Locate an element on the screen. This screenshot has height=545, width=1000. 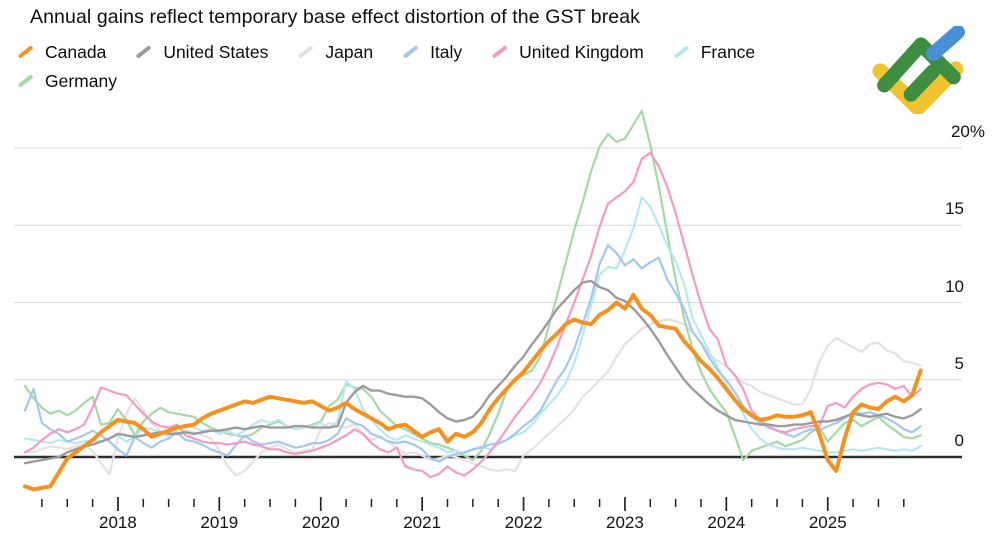
y-axis-label: 10 is located at coordinates (954, 286).